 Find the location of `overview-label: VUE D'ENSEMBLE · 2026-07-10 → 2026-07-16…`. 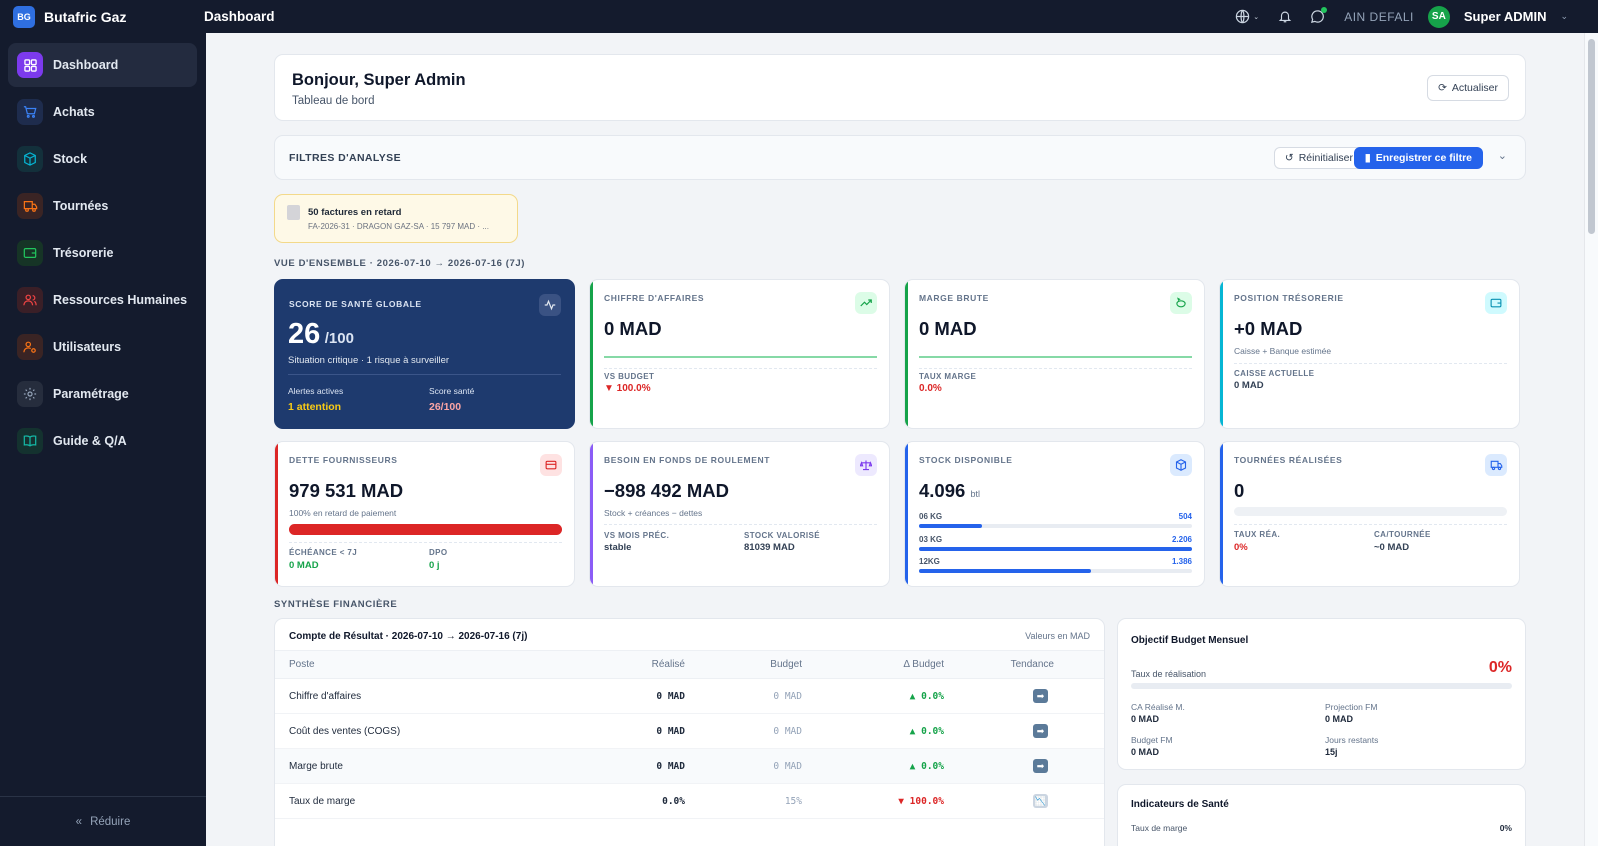

overview-label: VUE D'ENSEMBLE · 2026-07-10 → 2026-07-16… is located at coordinates (400, 263).